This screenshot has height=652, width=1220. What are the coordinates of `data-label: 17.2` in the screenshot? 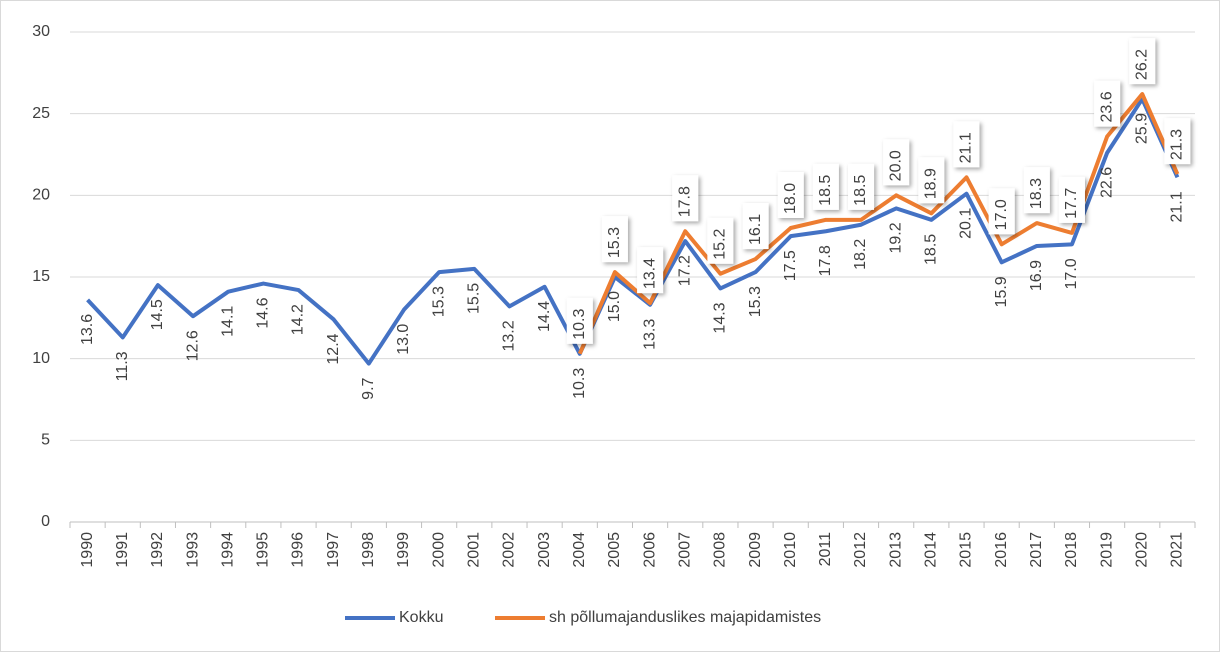 It's located at (684, 270).